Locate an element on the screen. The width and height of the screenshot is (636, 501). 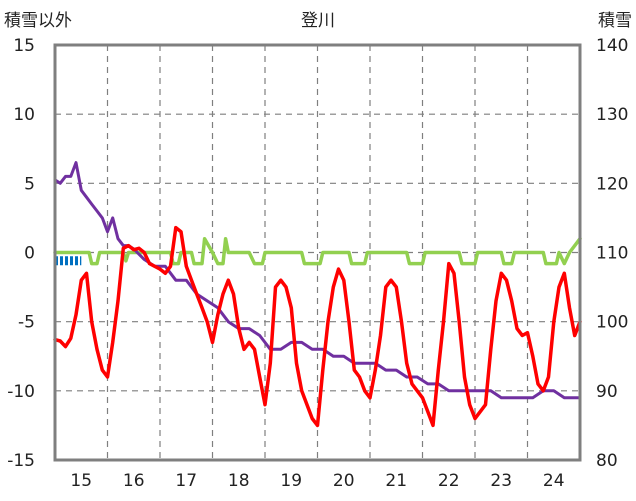
left-tick-label: 10 is located at coordinates (24, 115).